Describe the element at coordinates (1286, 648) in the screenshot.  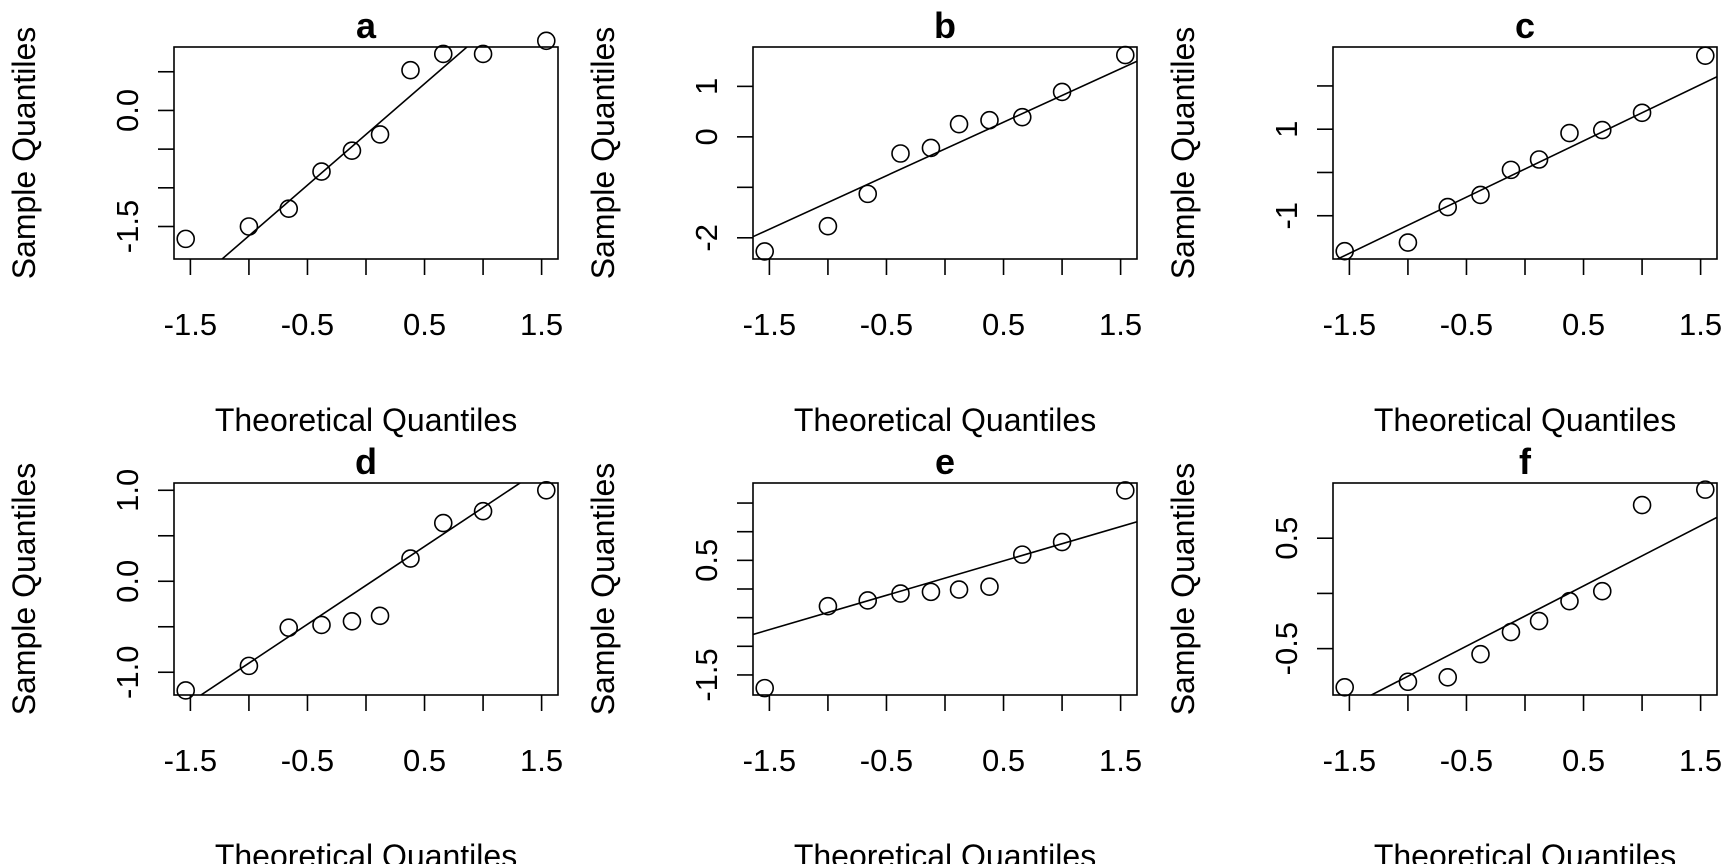
I see `y-tick-label: -0.5` at that location.